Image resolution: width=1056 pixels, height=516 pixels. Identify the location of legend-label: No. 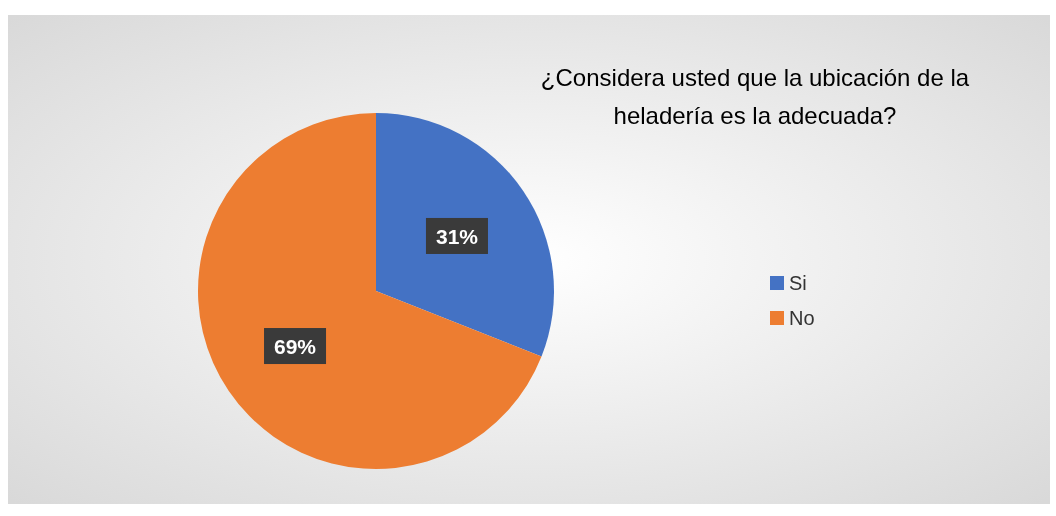
(802, 318).